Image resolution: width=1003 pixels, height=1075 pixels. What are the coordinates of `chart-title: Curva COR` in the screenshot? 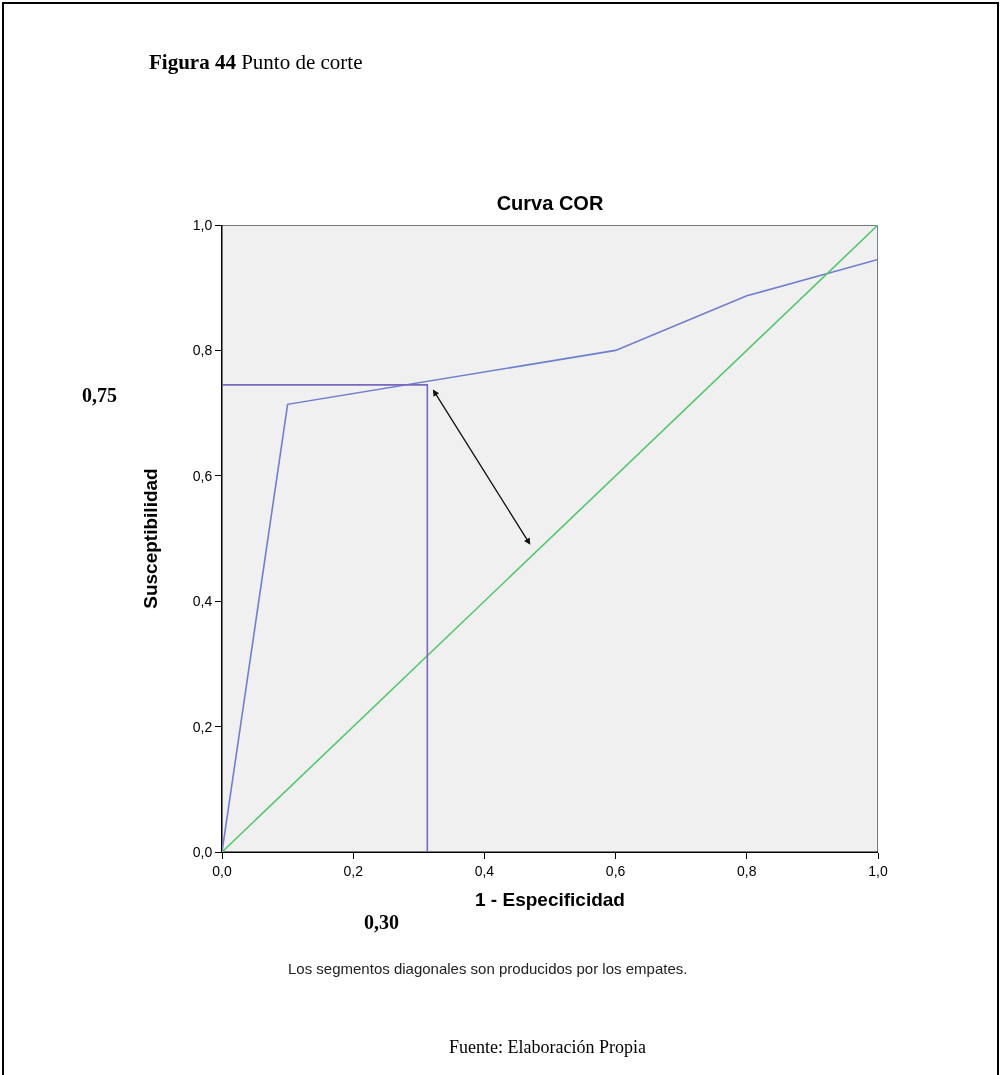 It's located at (550, 203).